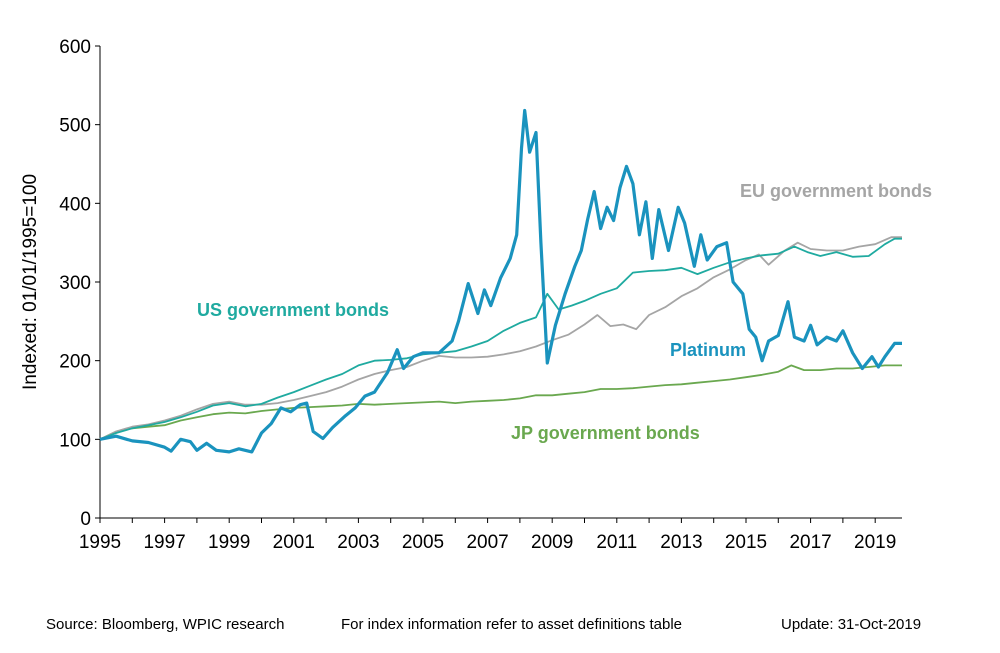 The image size is (1000, 653). I want to click on series-label-jp-government-bonds: JP government bonds, so click(605, 433).